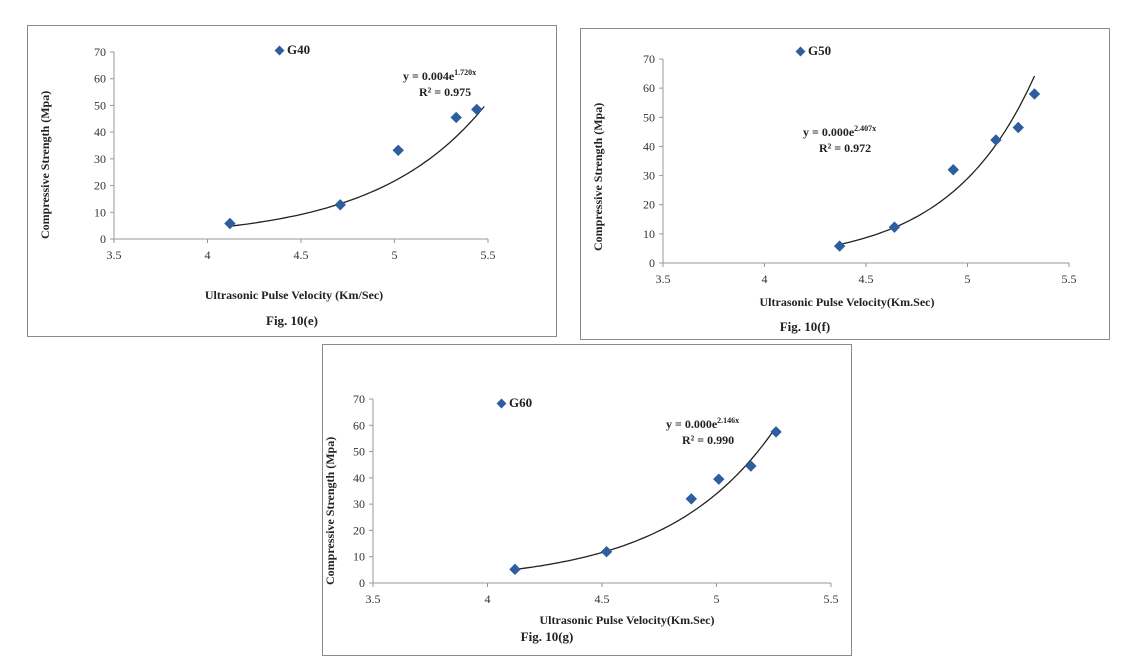 The height and width of the screenshot is (668, 1126). I want to click on r-squared: R² = 0.972, so click(845, 148).